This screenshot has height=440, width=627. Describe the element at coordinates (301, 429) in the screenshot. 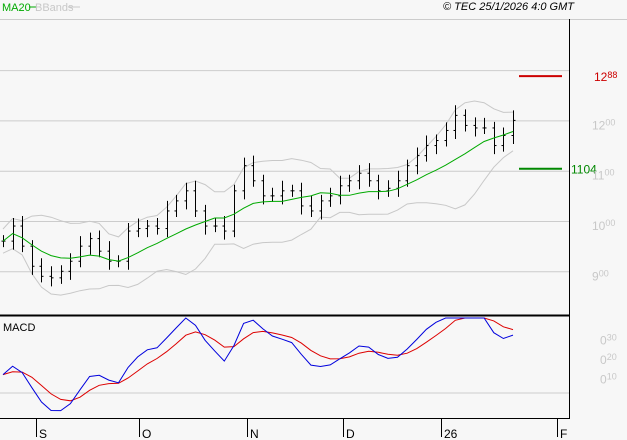

I see `time-axis: S O N D 26 F` at that location.